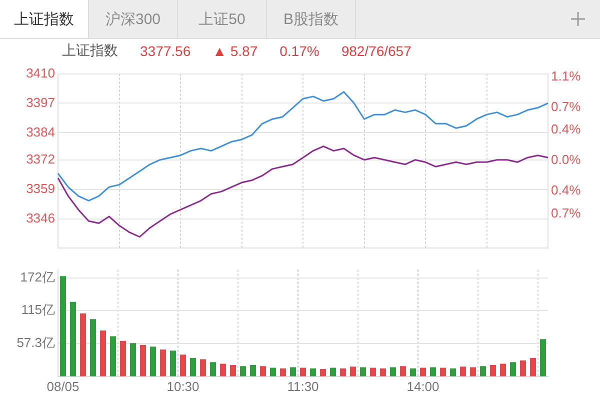  Describe the element at coordinates (566, 76) in the screenshot. I see `y2-tick-label: 1.1%` at that location.